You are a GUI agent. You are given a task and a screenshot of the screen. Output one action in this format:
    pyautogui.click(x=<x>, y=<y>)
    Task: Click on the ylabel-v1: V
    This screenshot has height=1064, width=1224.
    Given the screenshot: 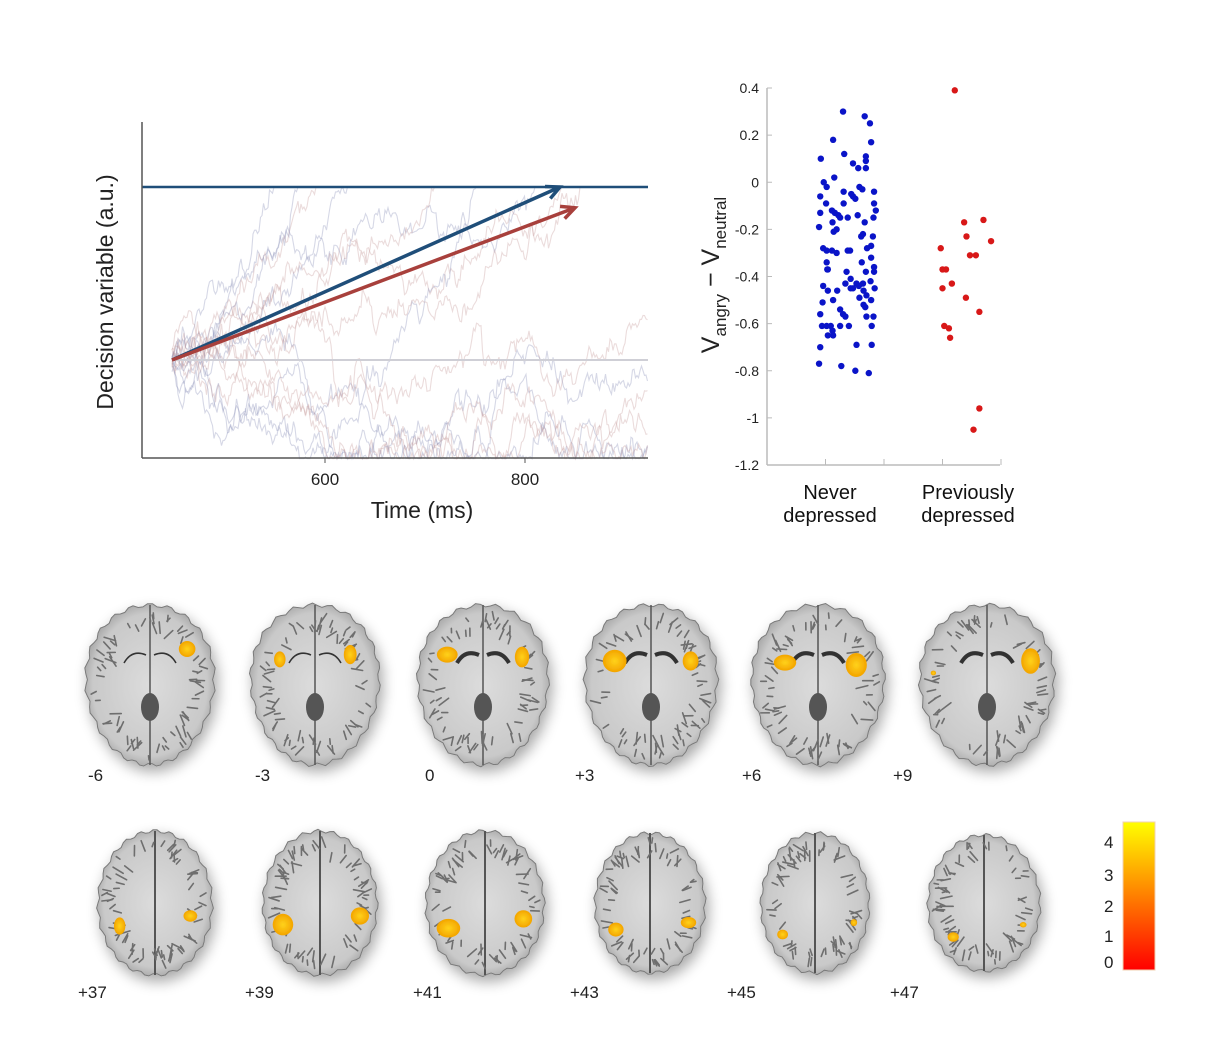 What is the action you would take?
    pyautogui.click(x=711, y=344)
    